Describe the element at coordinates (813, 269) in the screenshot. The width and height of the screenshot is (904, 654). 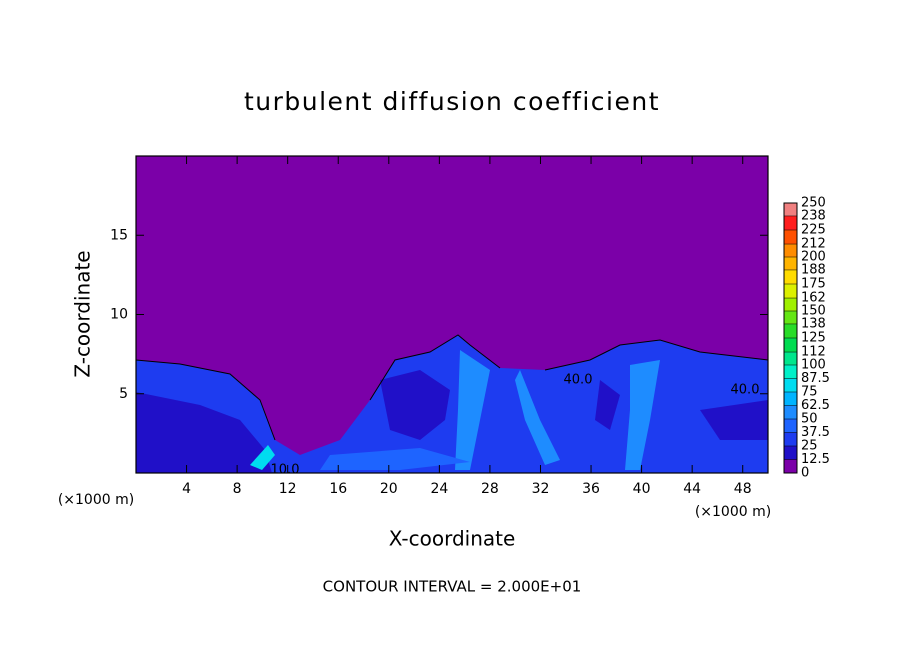
I see `colorbar-label: 188` at that location.